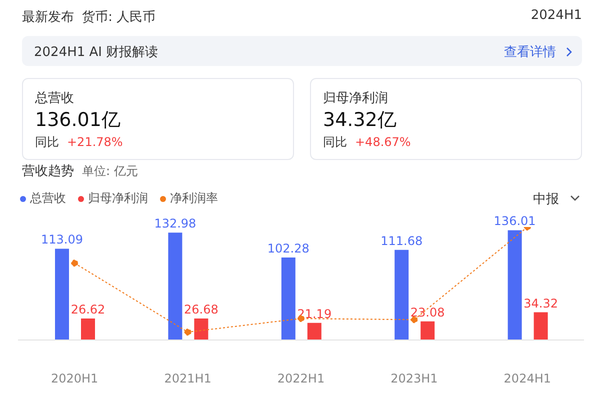  Describe the element at coordinates (288, 248) in the screenshot. I see `data-label: 102.28` at that location.